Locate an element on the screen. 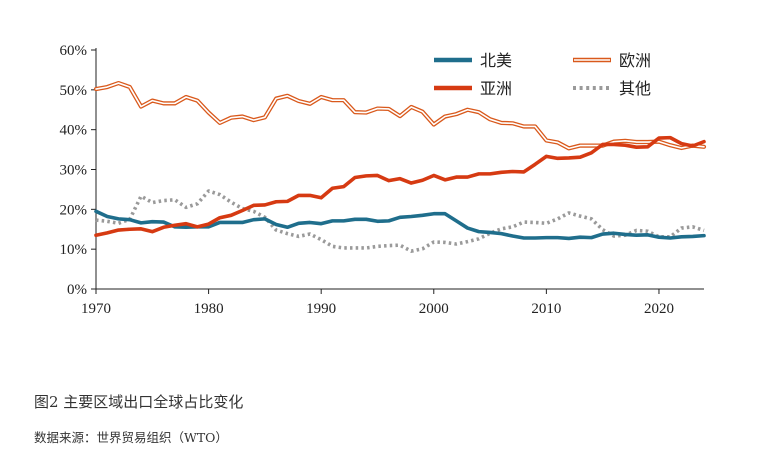 The height and width of the screenshot is (466, 759). y-tick-label: 10% is located at coordinates (74, 250).